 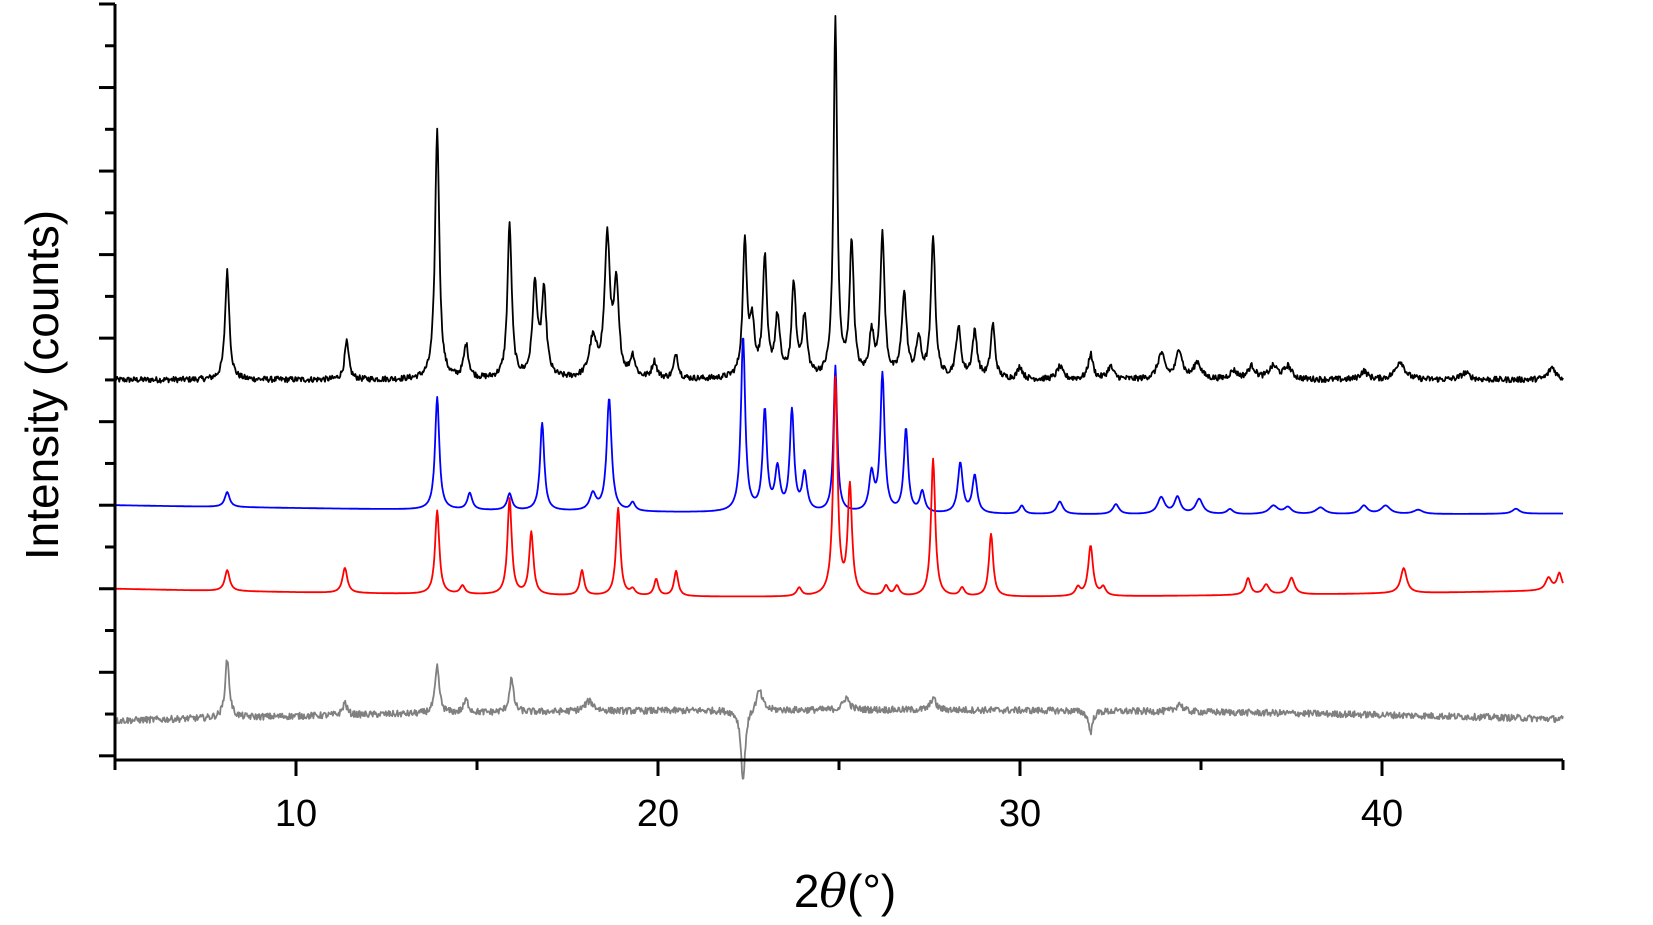 I want to click on labels-layer: 10 20 30 40, so click(x=839, y=814).